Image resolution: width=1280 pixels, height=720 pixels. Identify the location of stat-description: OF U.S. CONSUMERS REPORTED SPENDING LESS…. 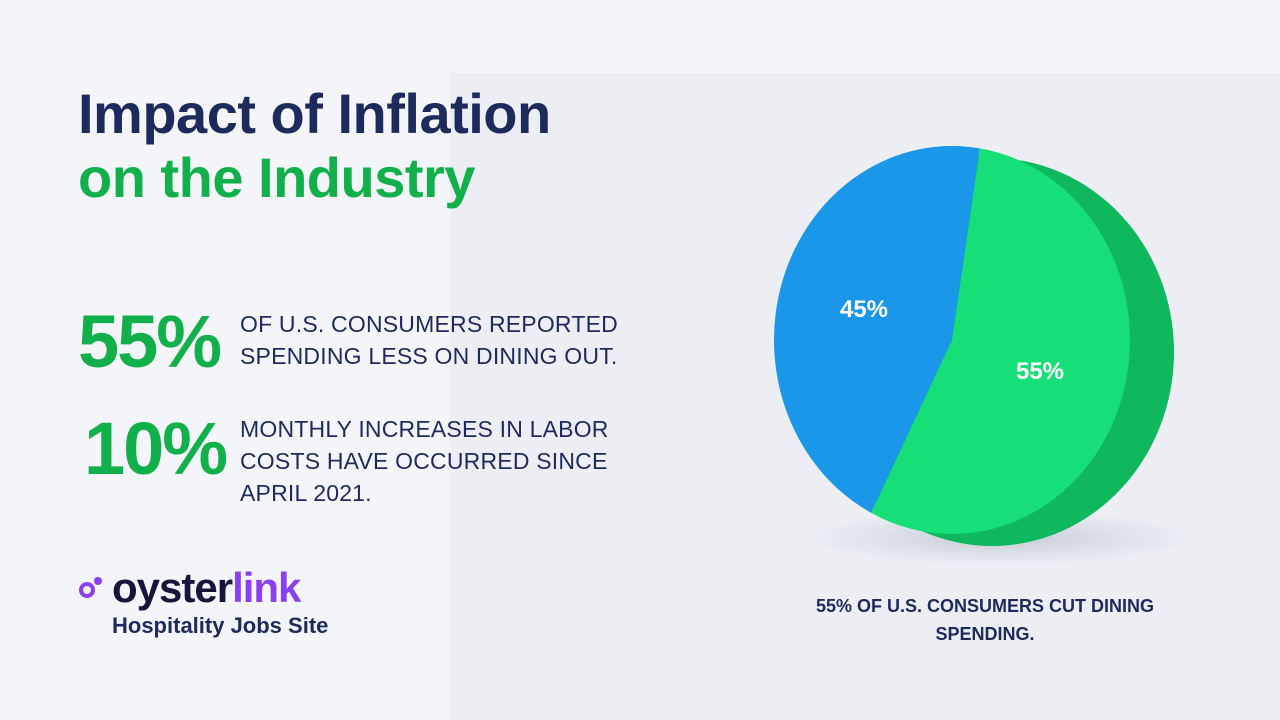
(429, 340).